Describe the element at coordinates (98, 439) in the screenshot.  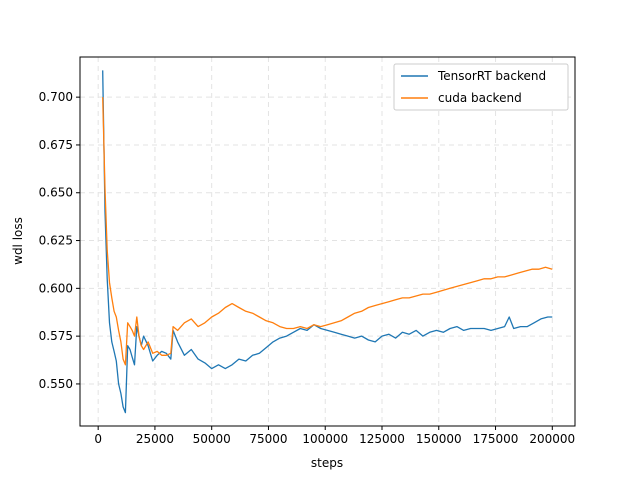
I see `x-tick-label: 0` at that location.